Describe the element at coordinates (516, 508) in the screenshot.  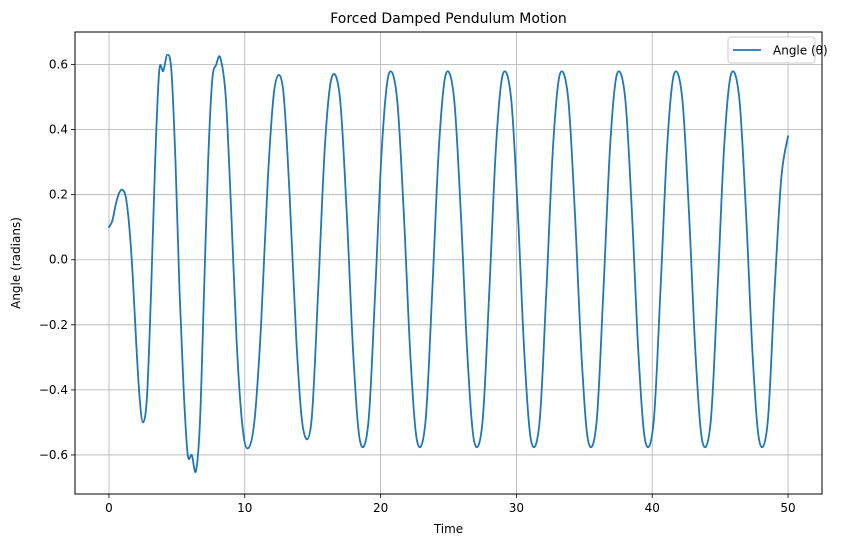
I see `x-tick-label: 30` at that location.